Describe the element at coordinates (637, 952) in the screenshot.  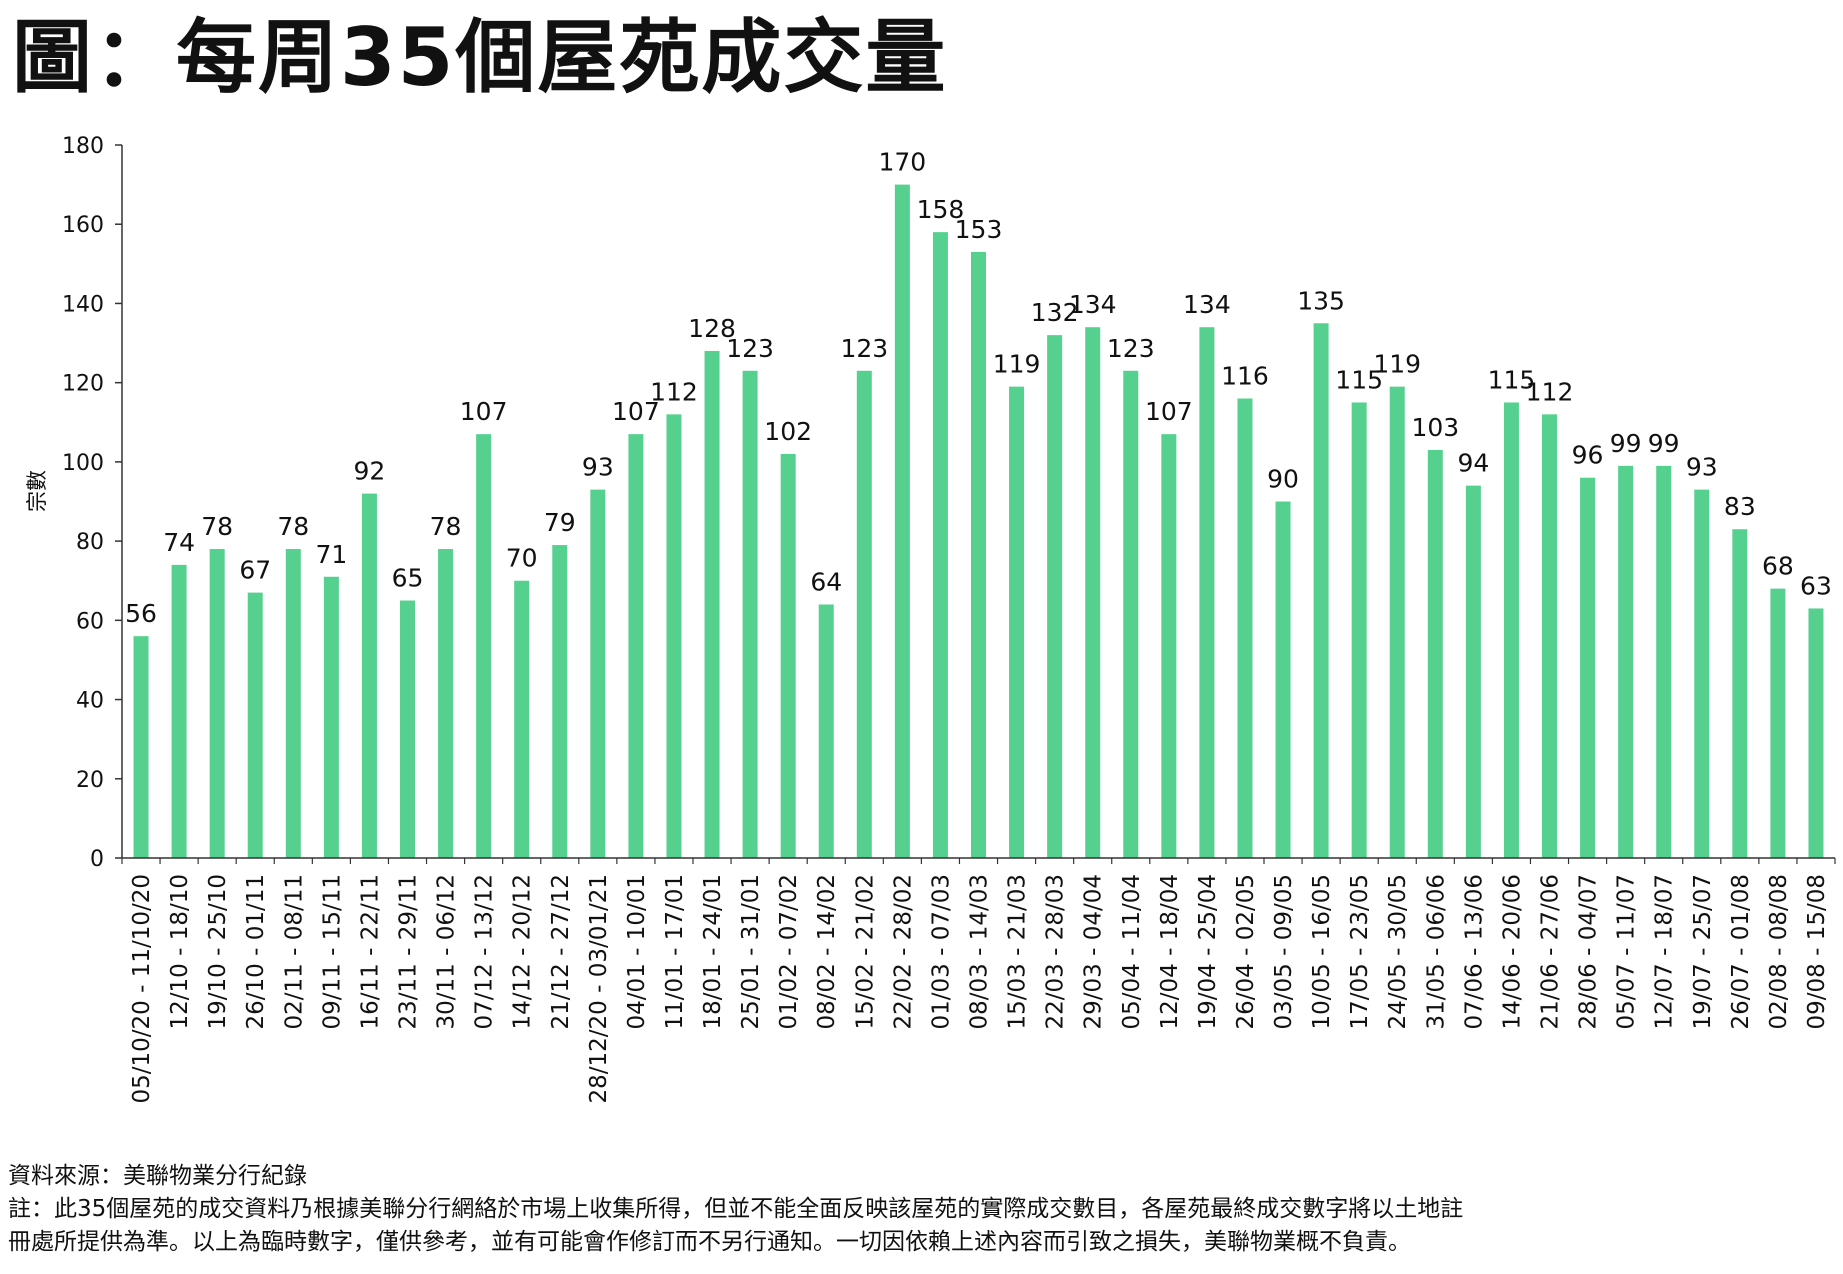
I see `x-tick-label: 04/01 - 10/01` at that location.